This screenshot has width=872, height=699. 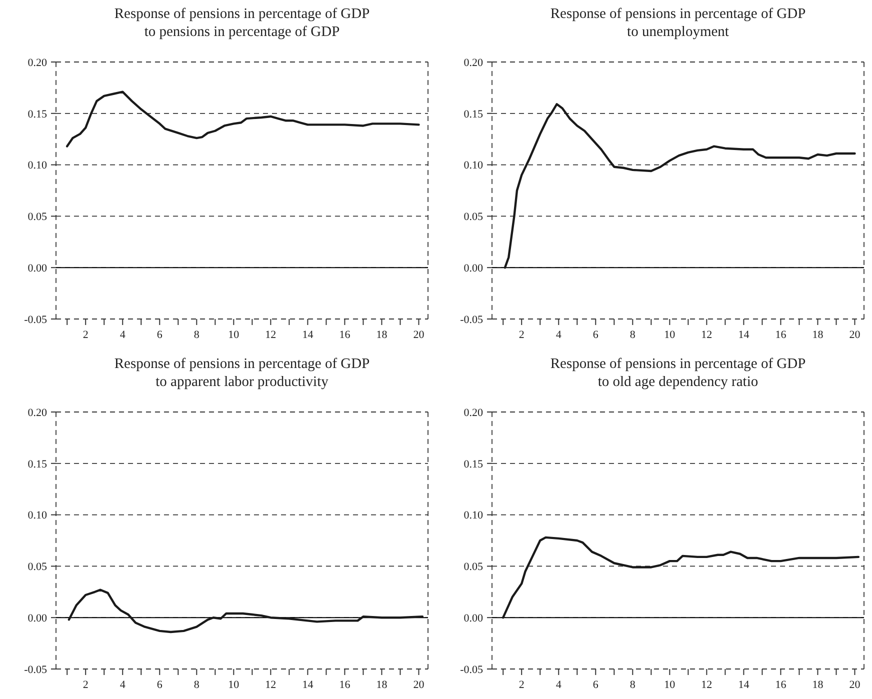 What do you see at coordinates (242, 373) in the screenshot?
I see `chart-title: Response of pensions in percentage of GDP to apparent labor productivity` at bounding box center [242, 373].